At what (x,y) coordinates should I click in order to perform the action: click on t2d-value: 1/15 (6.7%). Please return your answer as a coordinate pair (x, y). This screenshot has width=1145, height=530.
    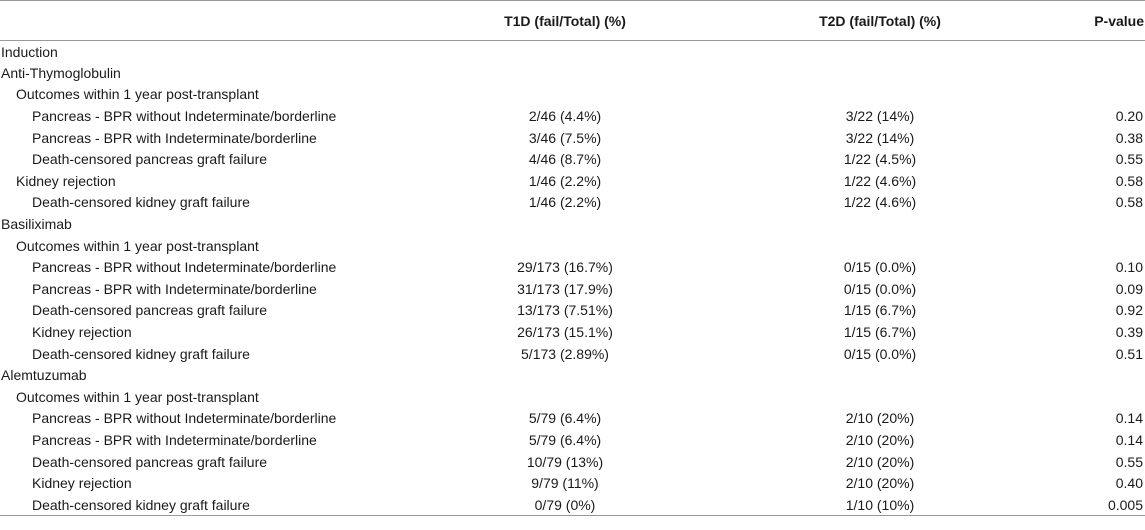
    Looking at the image, I should click on (880, 310).